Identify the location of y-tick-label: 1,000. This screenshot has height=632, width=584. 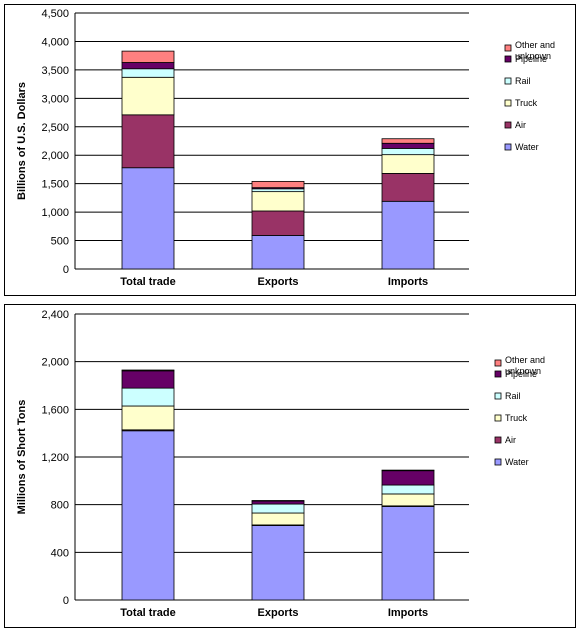
(55, 213).